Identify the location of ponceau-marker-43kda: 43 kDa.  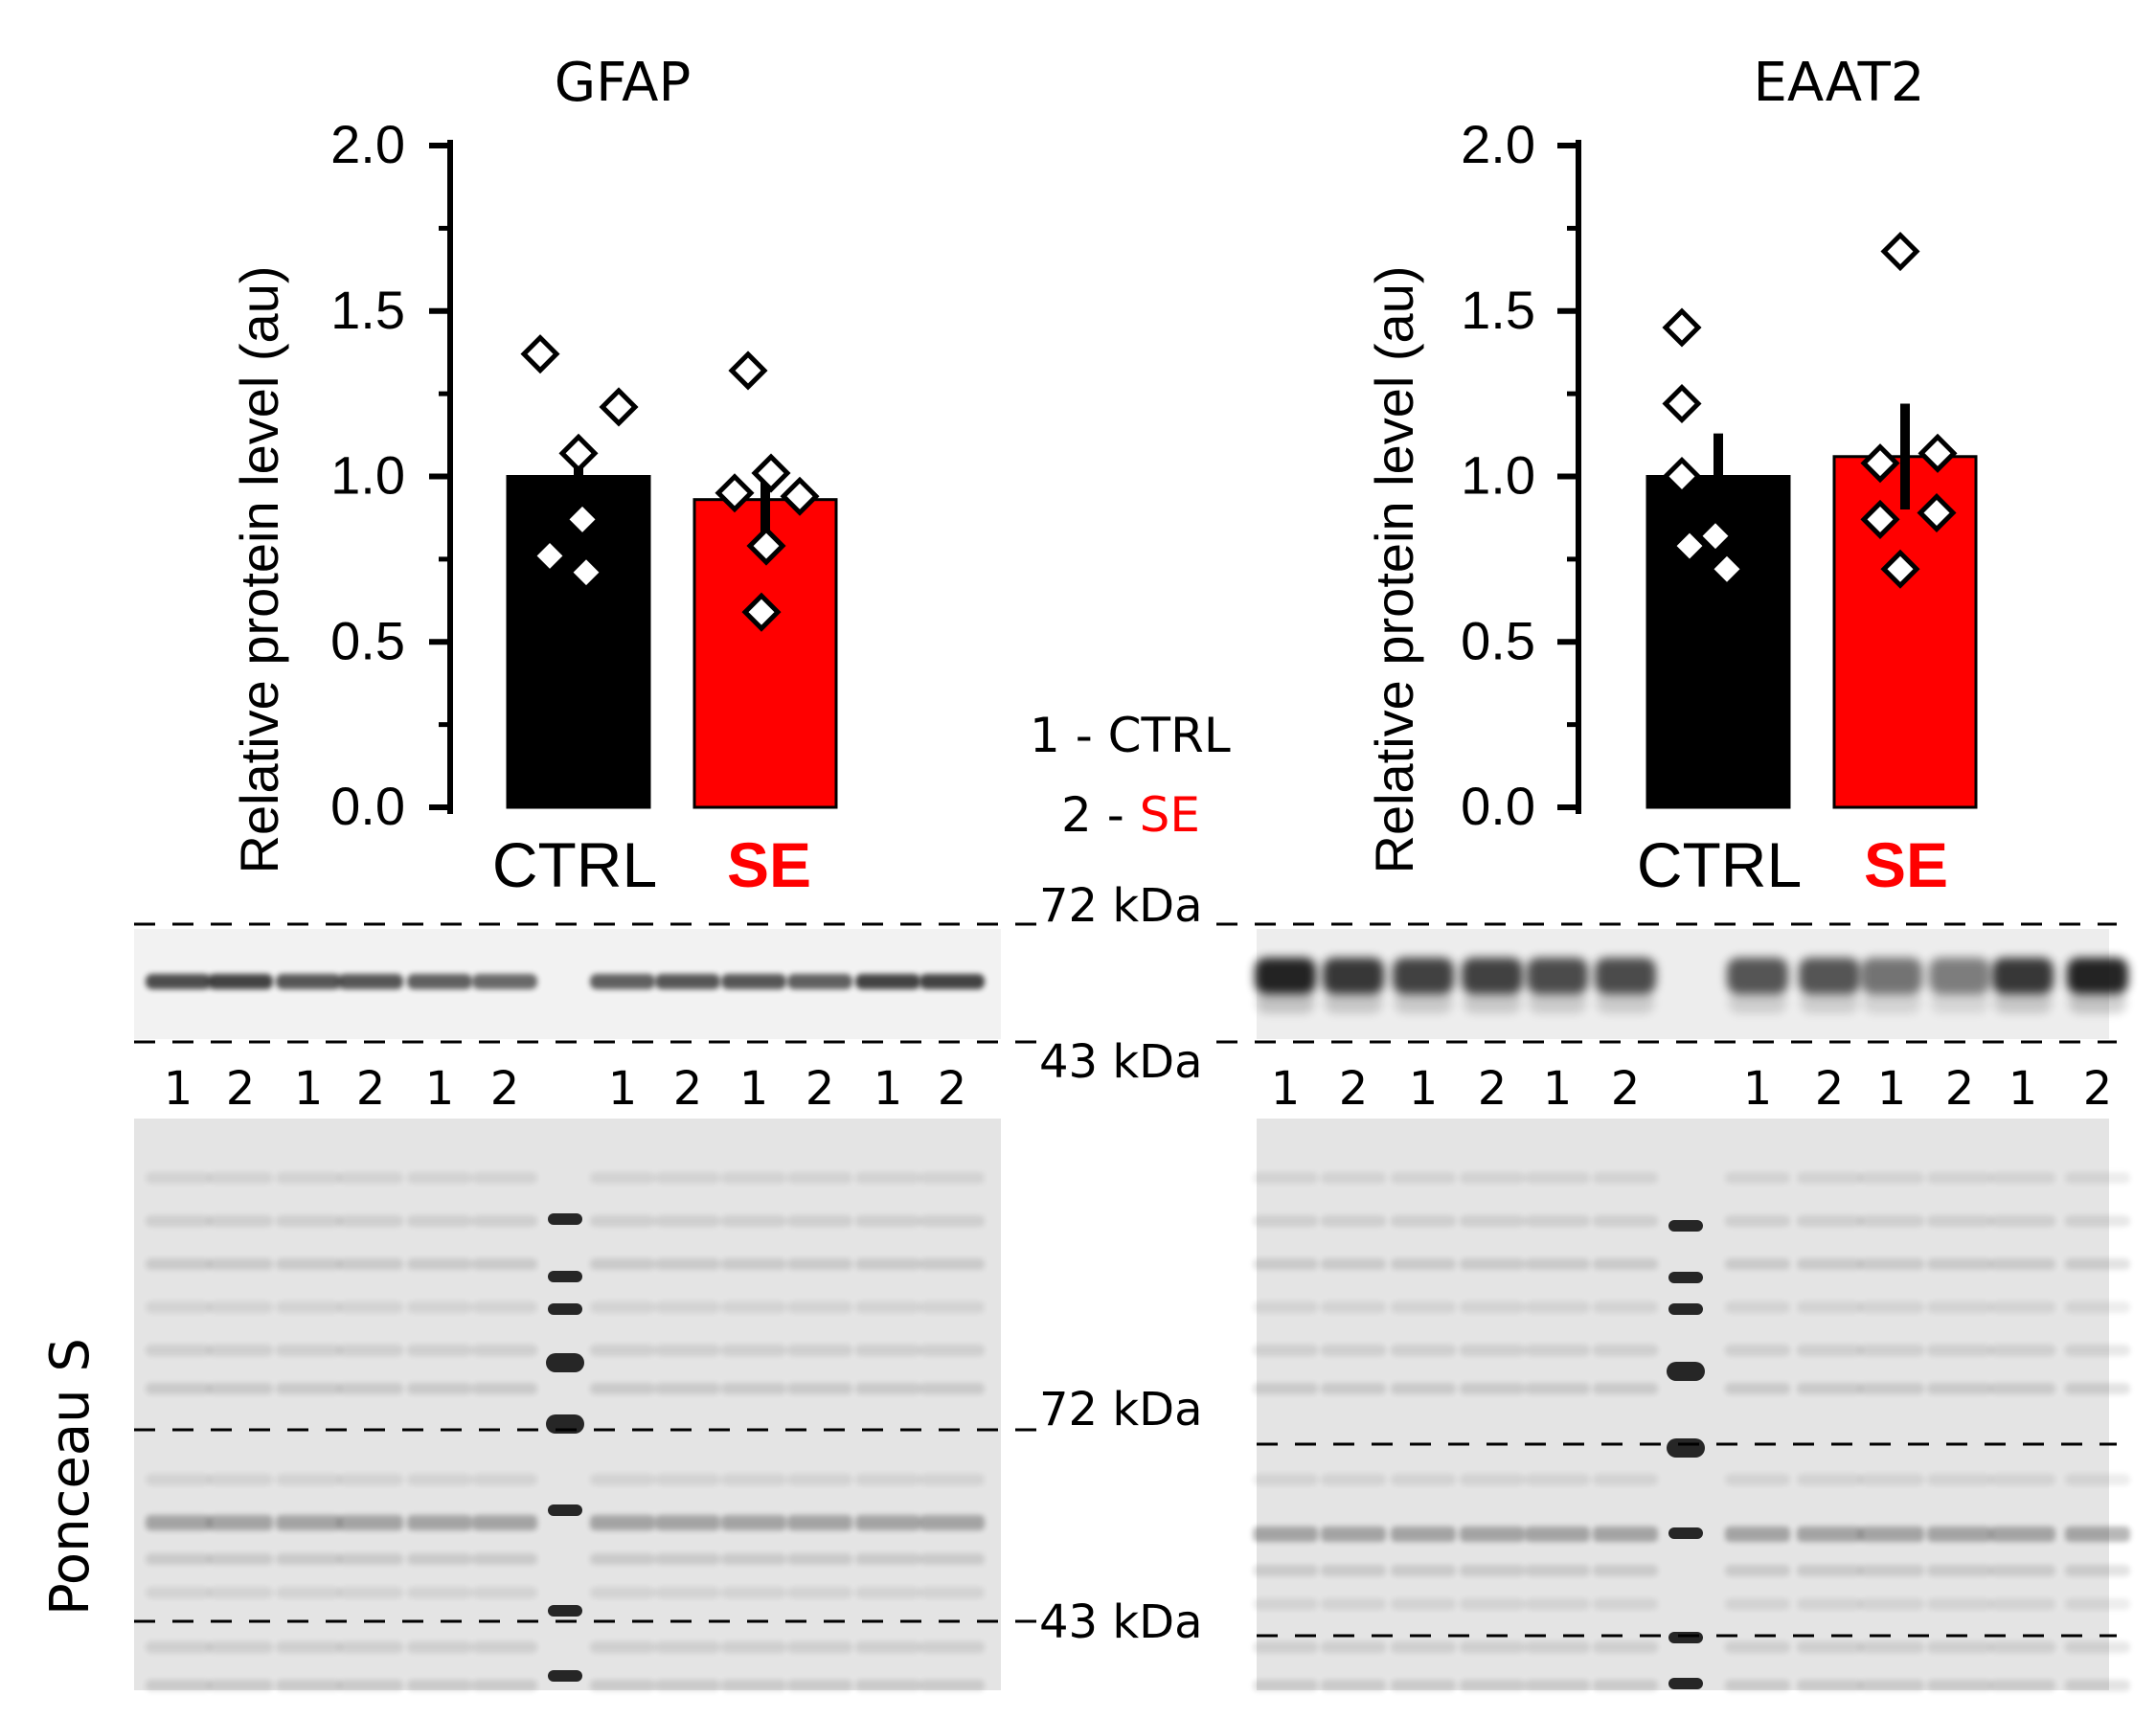
(1121, 1622).